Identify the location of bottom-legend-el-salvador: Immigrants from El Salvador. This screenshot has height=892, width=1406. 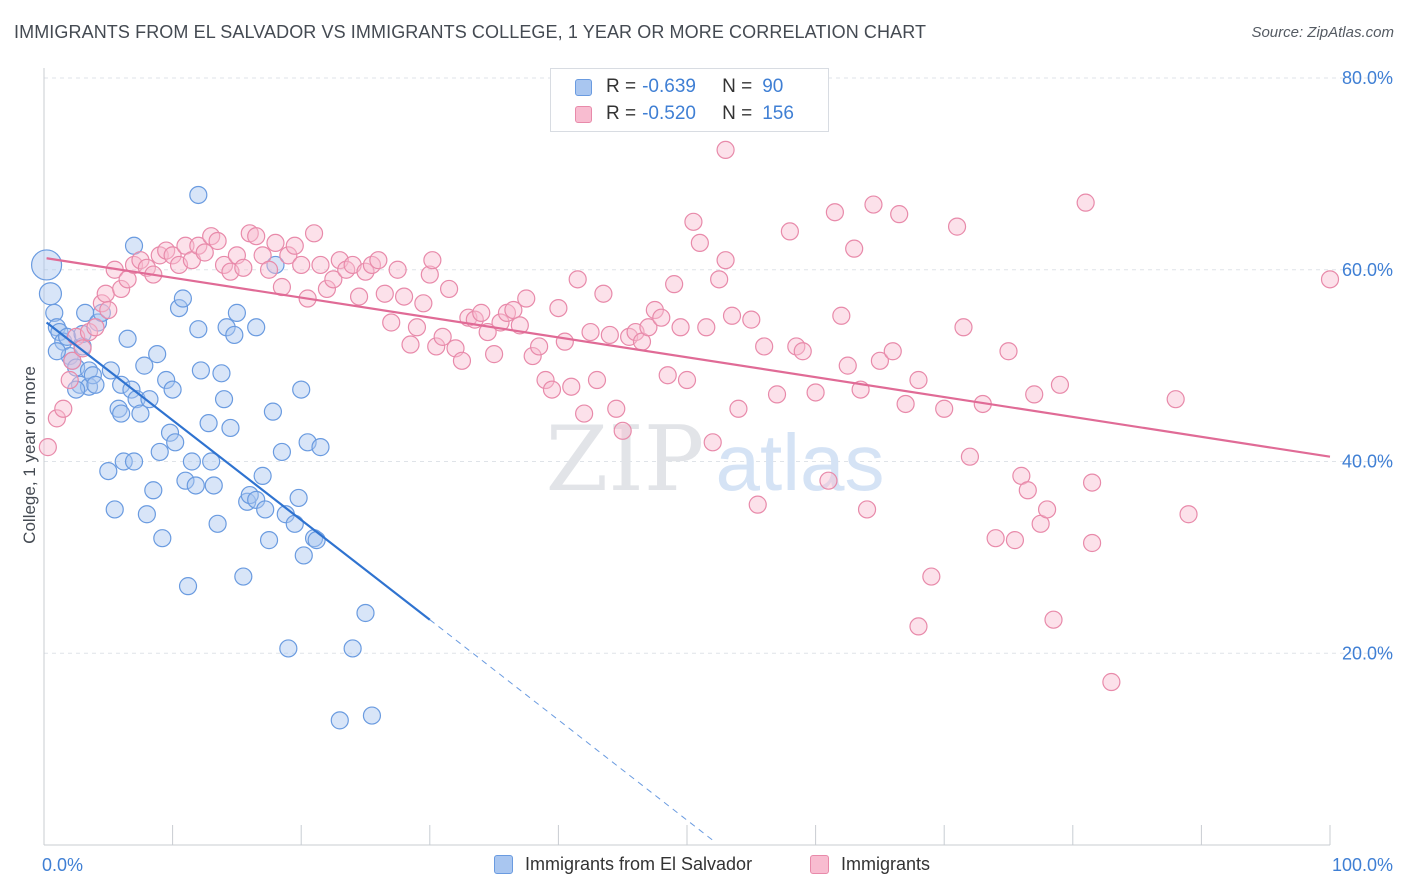
(623, 864).